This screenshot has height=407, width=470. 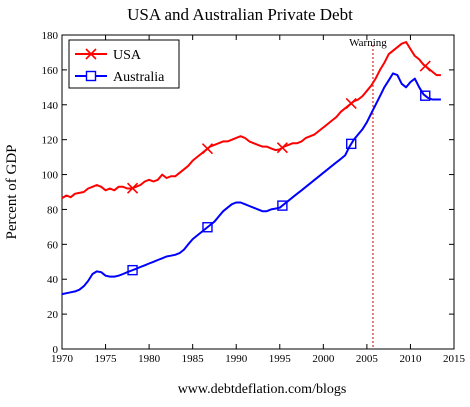 What do you see at coordinates (50, 141) in the screenshot?
I see `y-tick-label: 120` at bounding box center [50, 141].